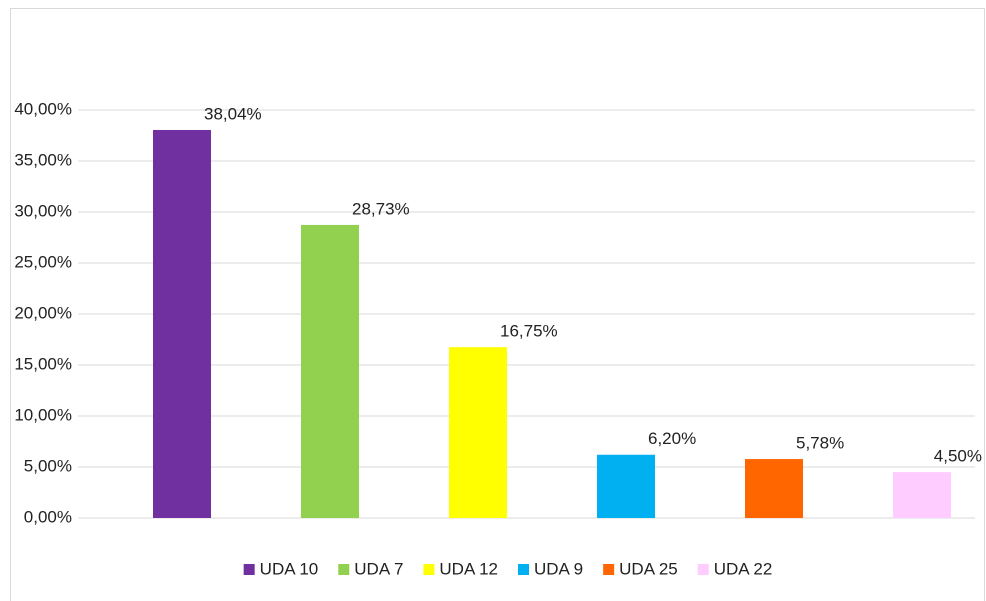 The height and width of the screenshot is (601, 986). Describe the element at coordinates (43, 159) in the screenshot. I see `y-tick-label: 35,00%` at that location.